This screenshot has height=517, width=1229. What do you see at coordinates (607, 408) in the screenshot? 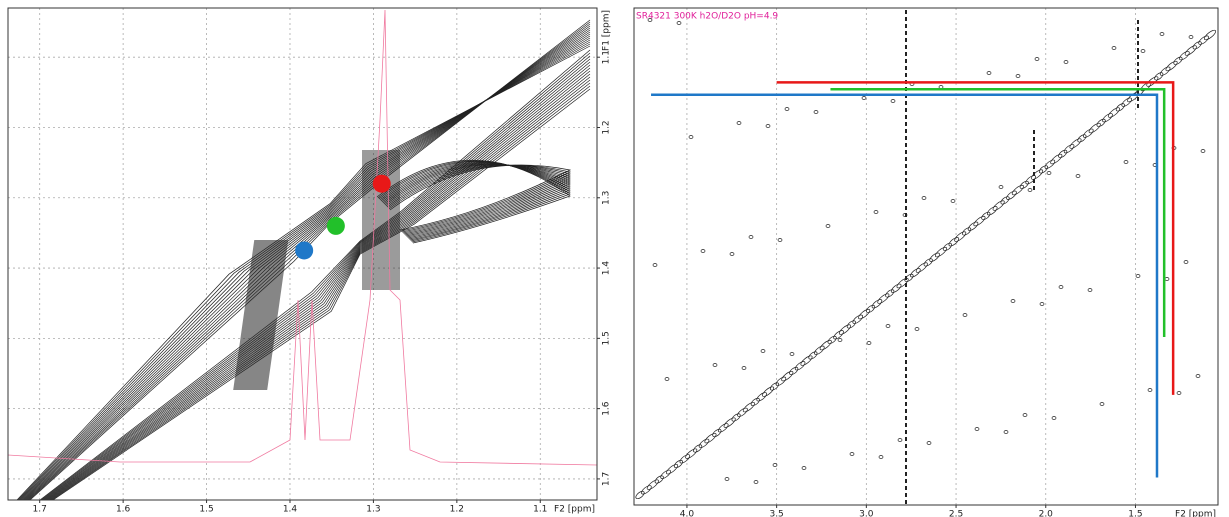
I see `y-tick-label: 1.6` at bounding box center [607, 408].